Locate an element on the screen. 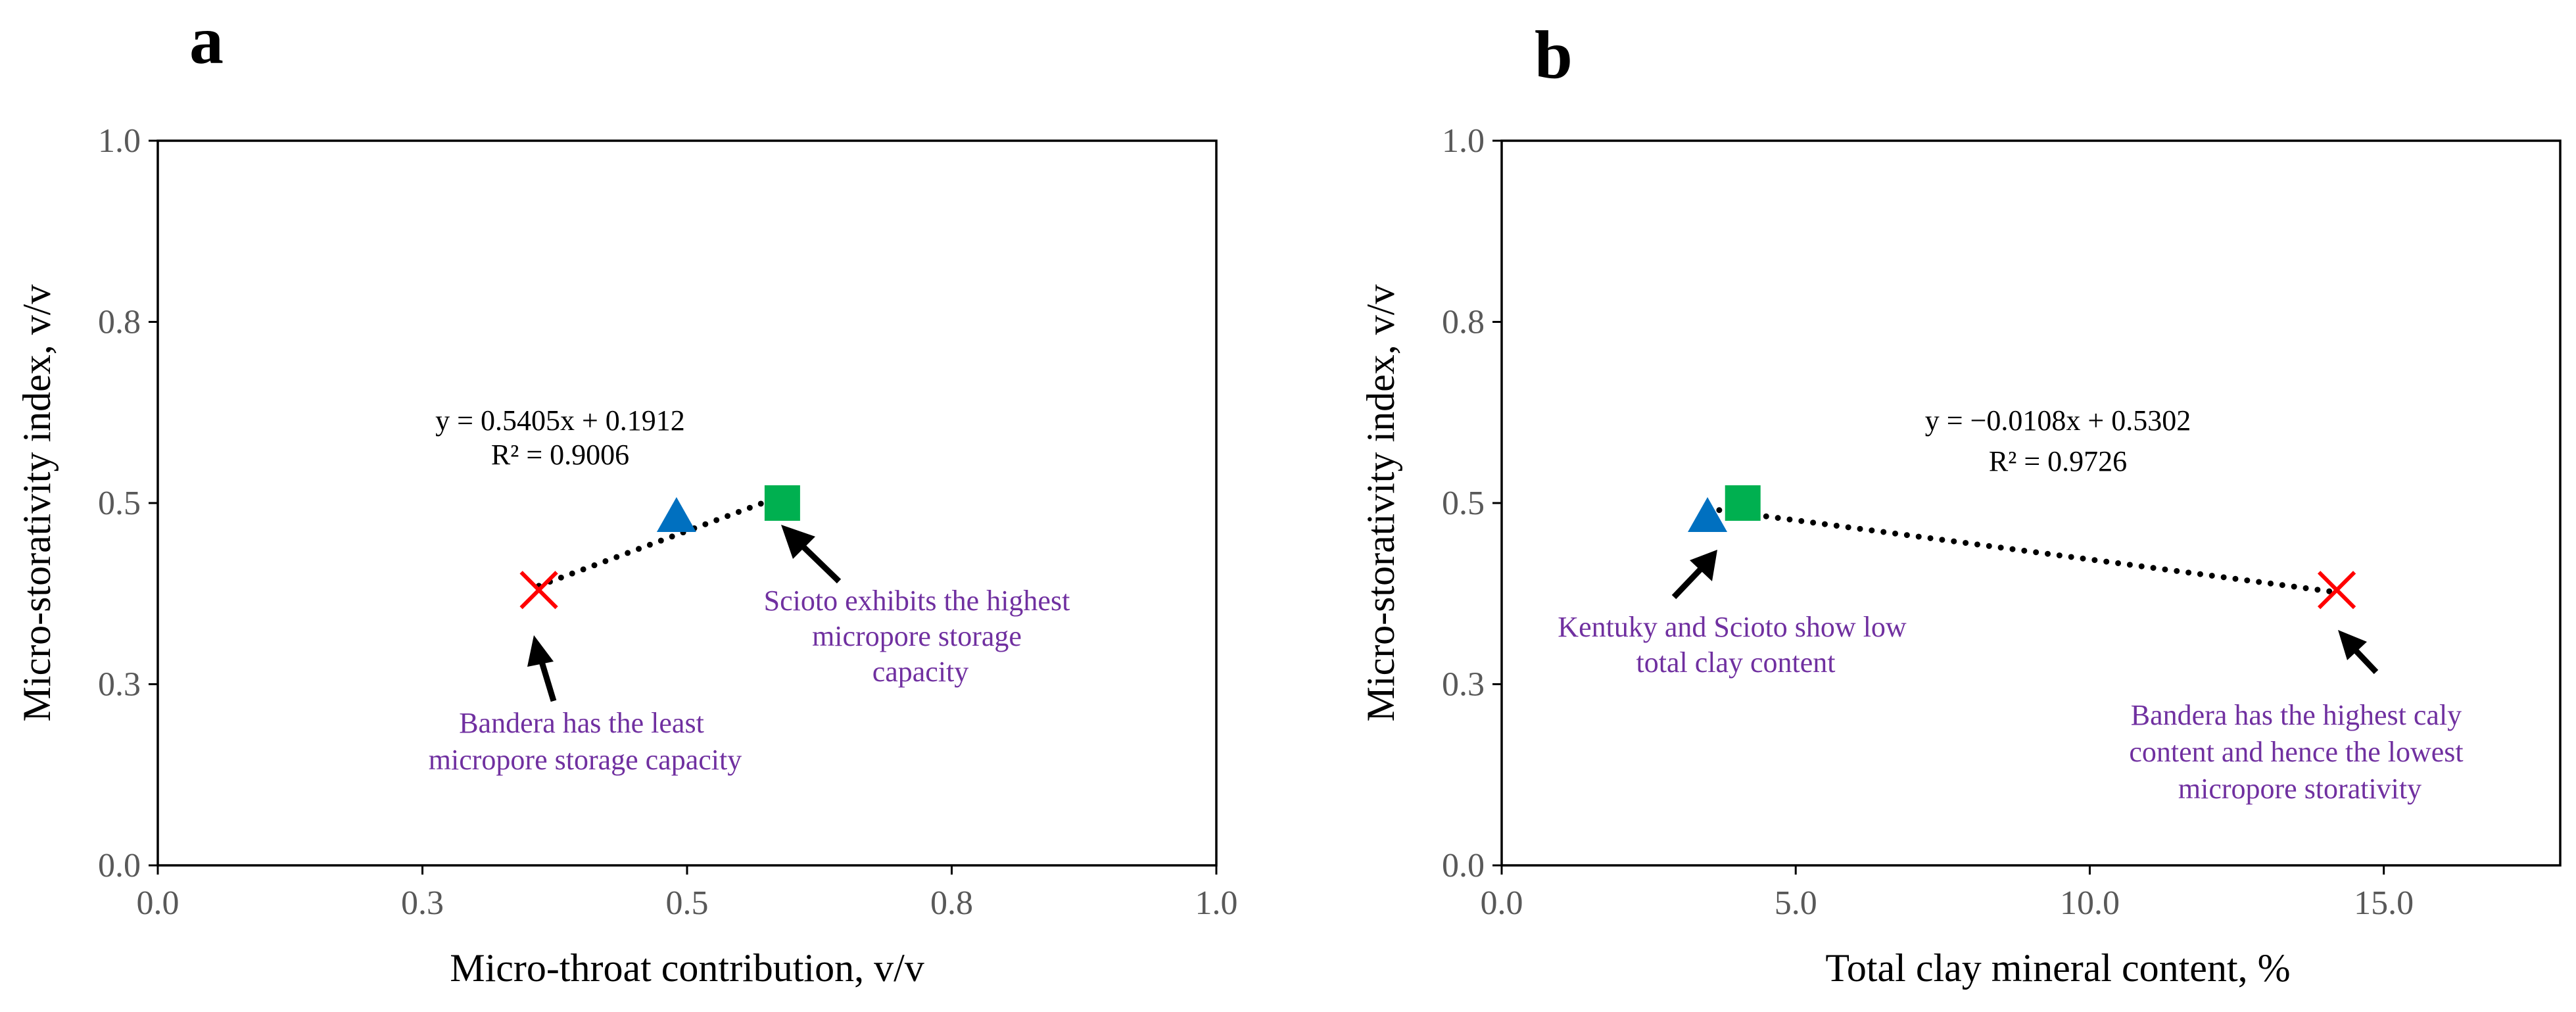 This screenshot has width=2576, height=1012. panel-a-note-scioto-line-3: capacity is located at coordinates (921, 672).